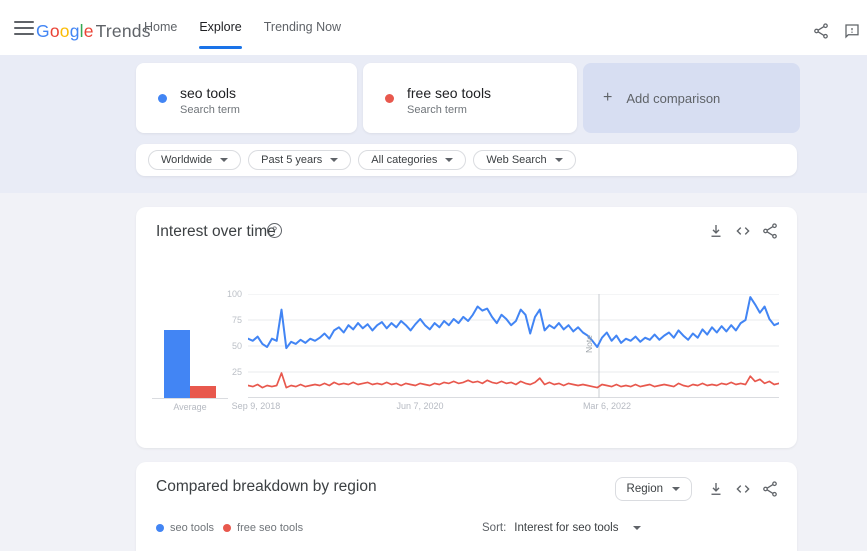 The image size is (867, 551). I want to click on nav-trending-now: Trending Now, so click(302, 27).